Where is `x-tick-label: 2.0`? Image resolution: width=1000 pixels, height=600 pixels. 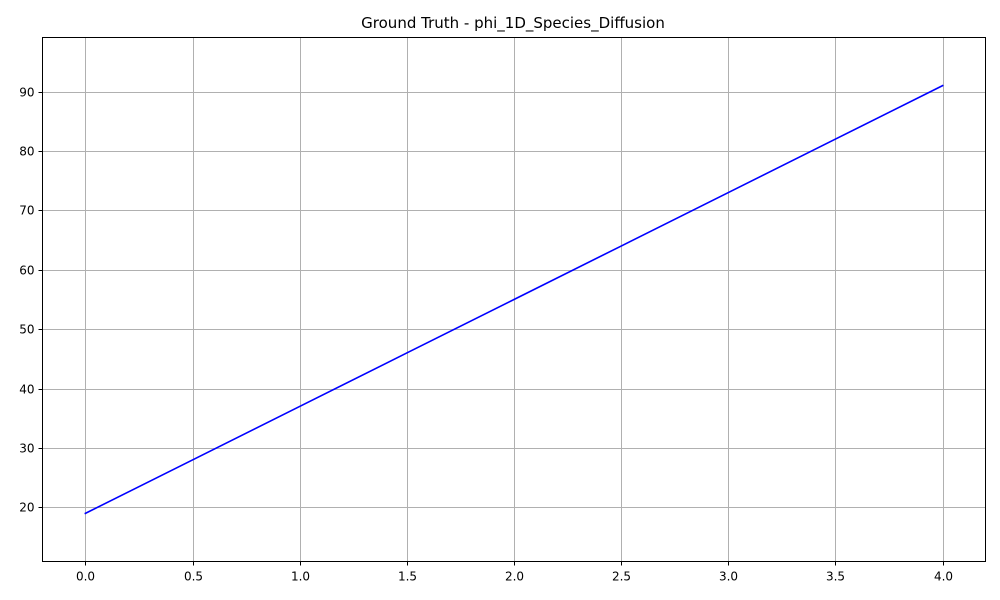 x-tick-label: 2.0 is located at coordinates (514, 577).